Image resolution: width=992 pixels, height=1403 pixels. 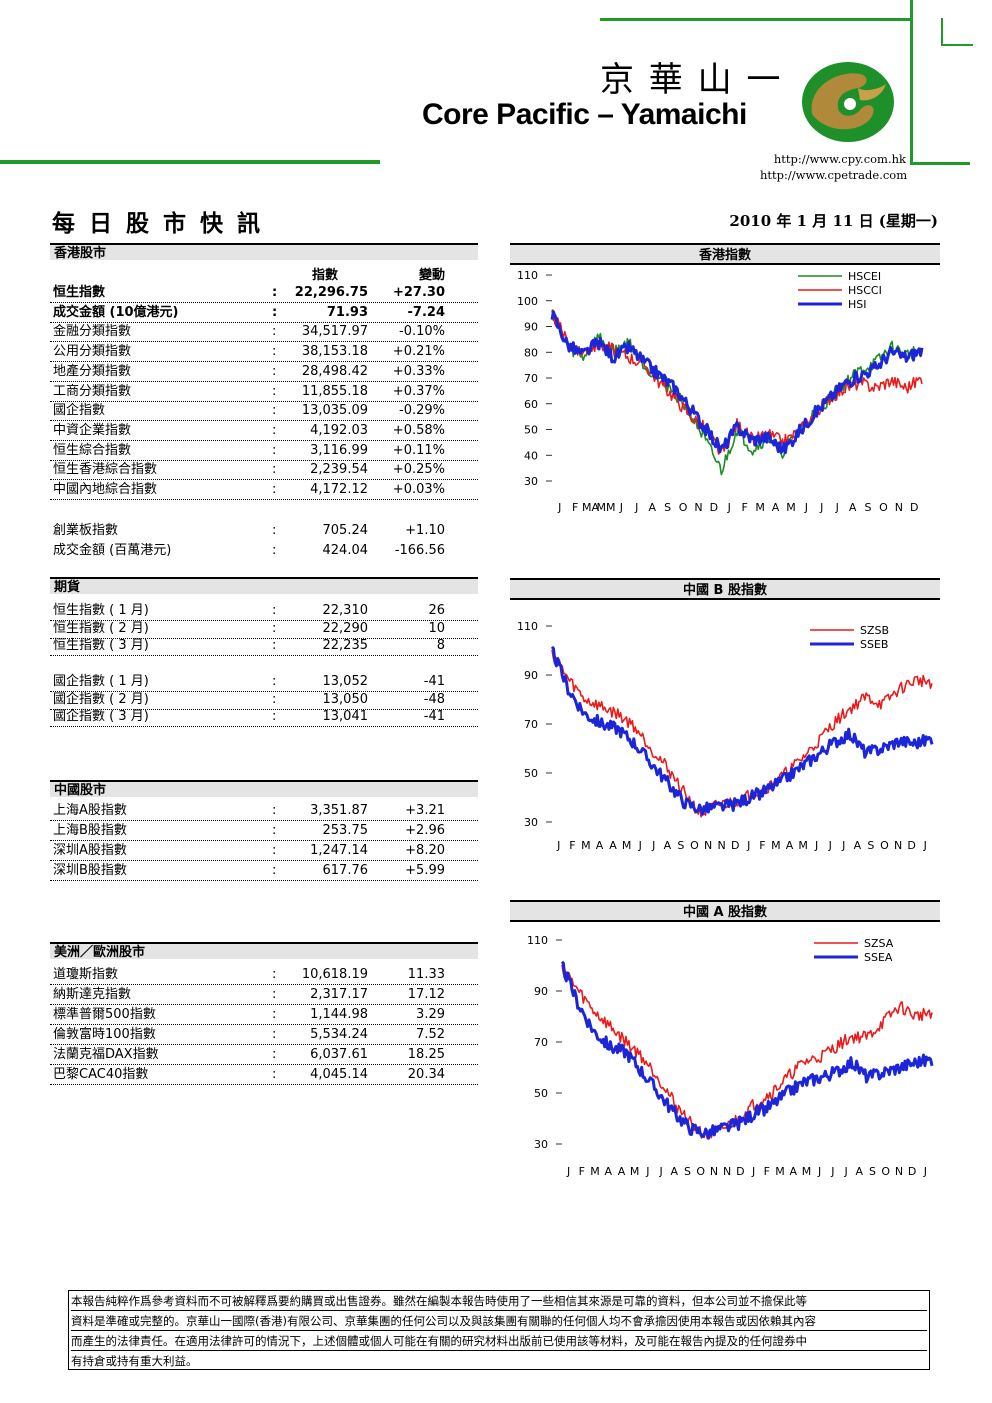 I want to click on legend-label: HSCEI, so click(x=864, y=276).